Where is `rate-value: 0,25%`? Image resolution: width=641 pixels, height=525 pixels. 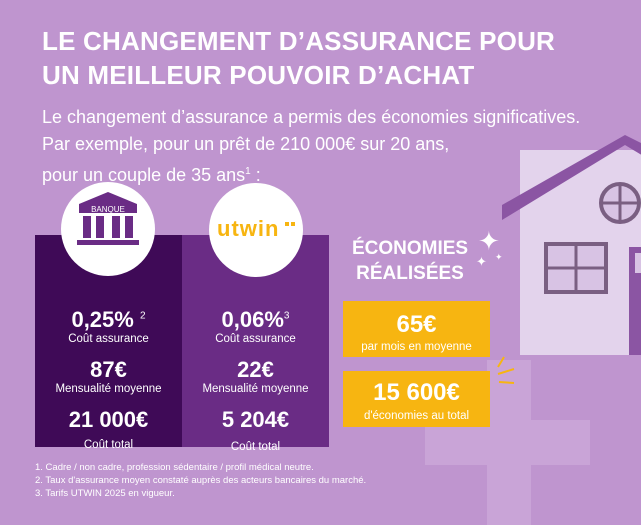
rate-value: 0,25% is located at coordinates (102, 319).